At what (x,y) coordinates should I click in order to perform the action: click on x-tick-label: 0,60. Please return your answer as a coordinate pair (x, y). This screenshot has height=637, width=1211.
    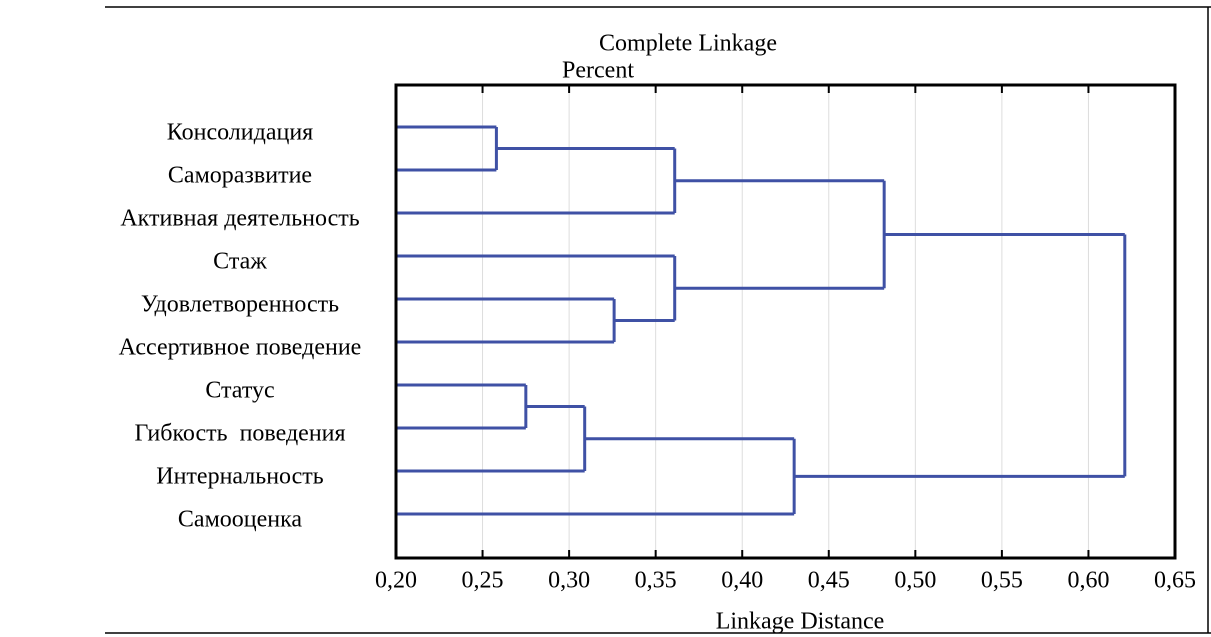
    Looking at the image, I should click on (1088, 581).